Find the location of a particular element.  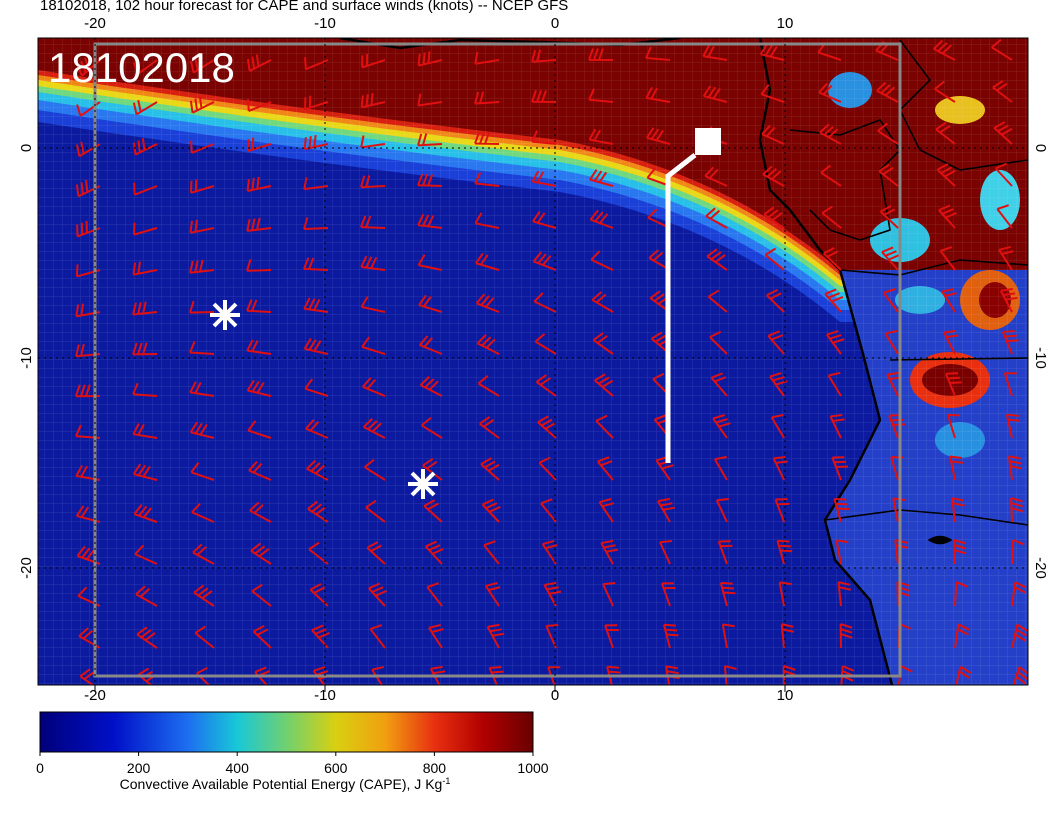

y-tick-label: -10 is located at coordinates (1040, 358).